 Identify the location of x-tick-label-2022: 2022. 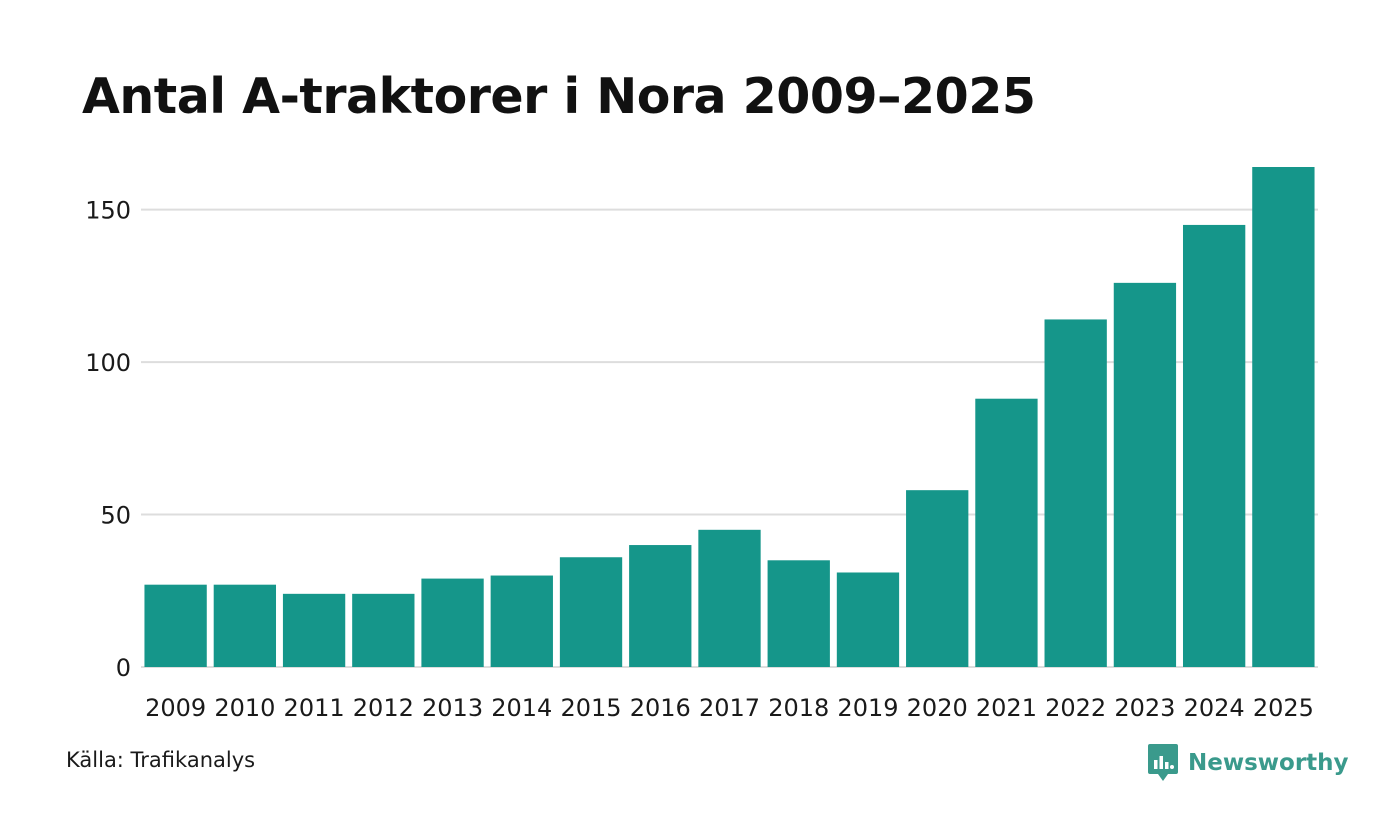
(1075, 708).